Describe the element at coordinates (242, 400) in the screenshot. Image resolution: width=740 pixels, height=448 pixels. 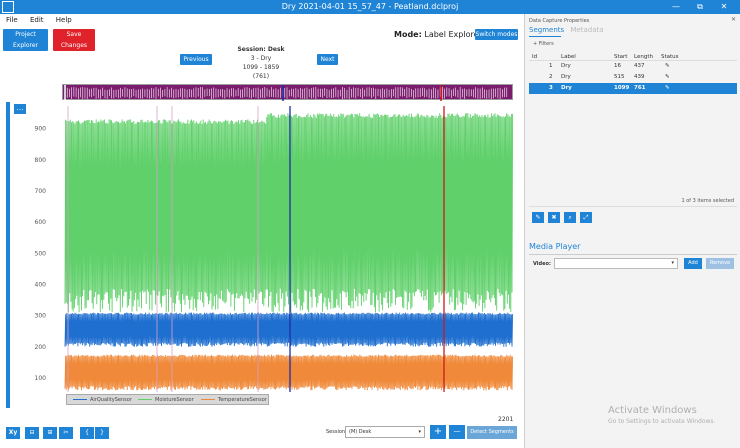
I see `legend-label-temperature: TemperatureSensor` at that location.